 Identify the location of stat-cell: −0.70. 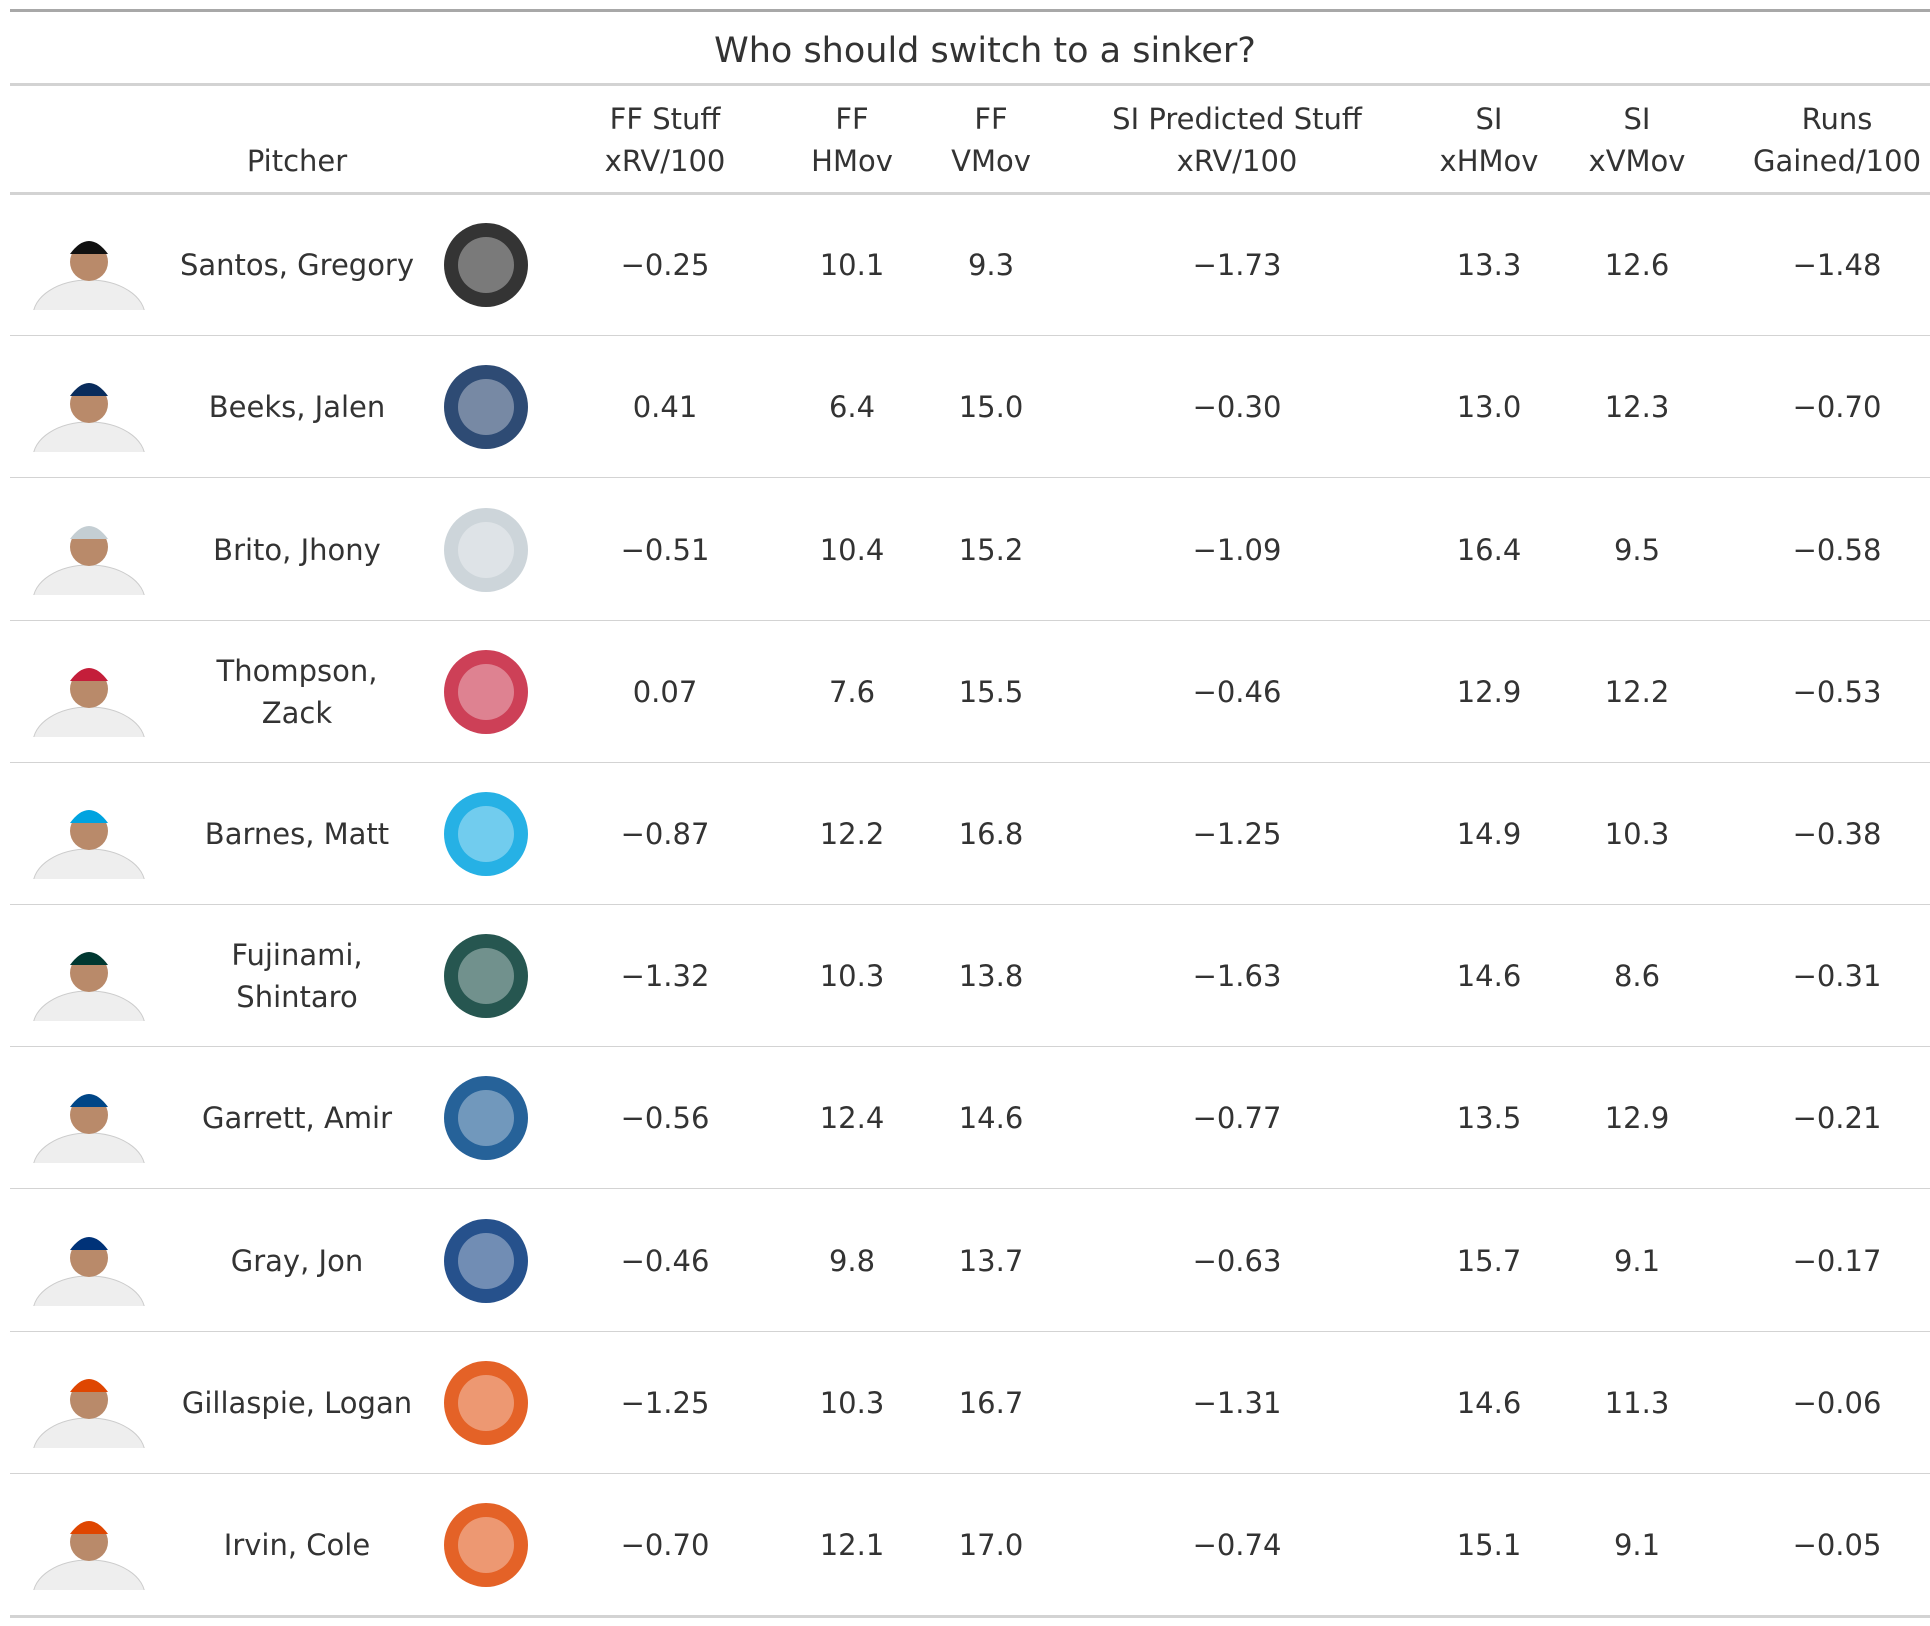
(1837, 407).